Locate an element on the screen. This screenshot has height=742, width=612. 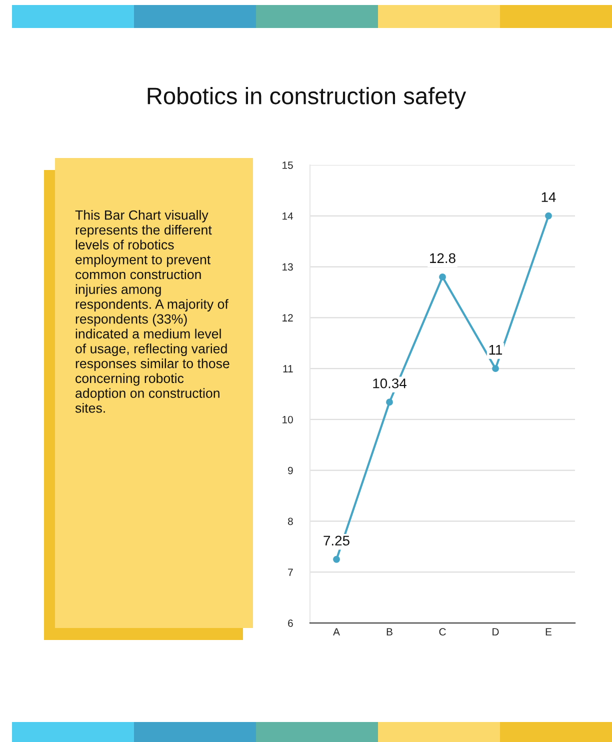
y-tick-label: 8 is located at coordinates (290, 522).